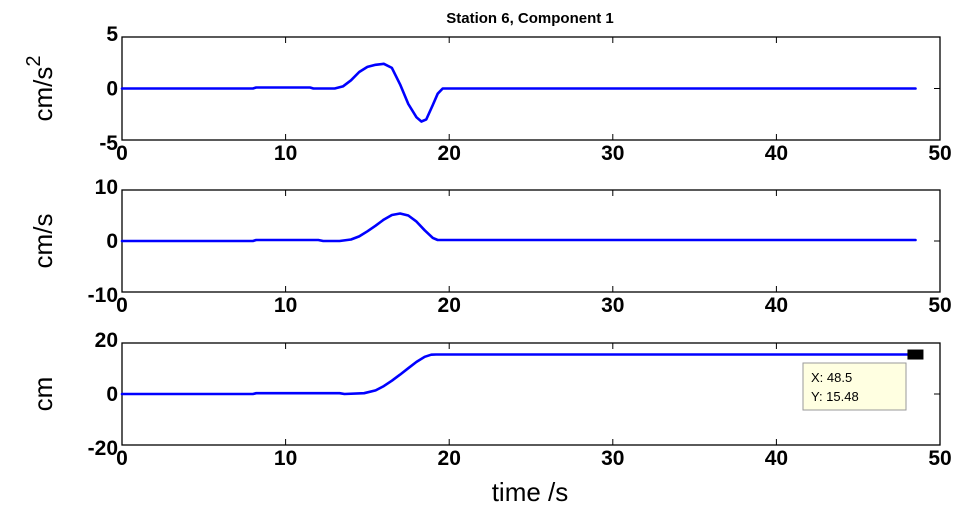 Image resolution: width=963 pixels, height=508 pixels. I want to click on accel-xtick-label: 50, so click(939, 153).